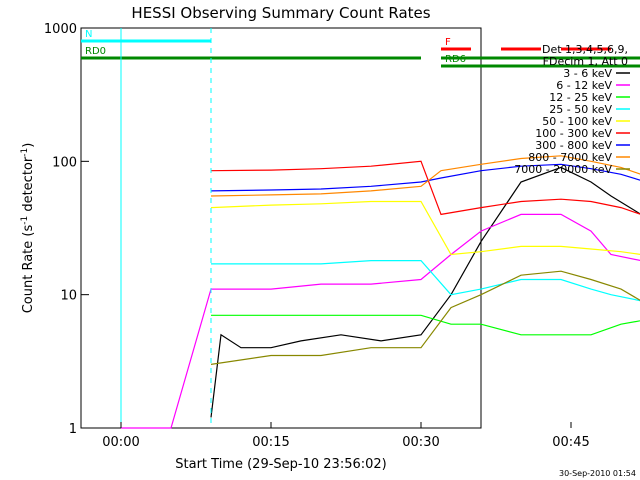 Image resolution: width=640 pixels, height=480 pixels. I want to click on y-axis-label-sup1: -1, so click(25, 220).